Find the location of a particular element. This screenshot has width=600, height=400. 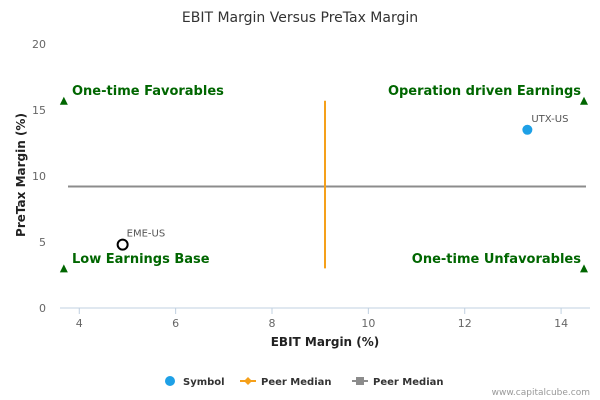

quadrant-marker-top-left is located at coordinates (63, 100).